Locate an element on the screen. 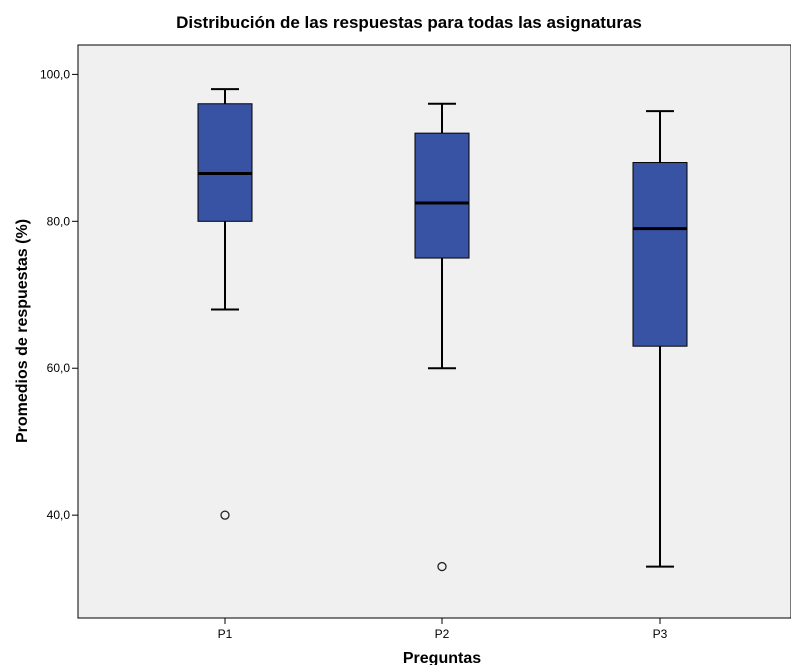 This screenshot has width=791, height=665. box-p1 is located at coordinates (225, 304).